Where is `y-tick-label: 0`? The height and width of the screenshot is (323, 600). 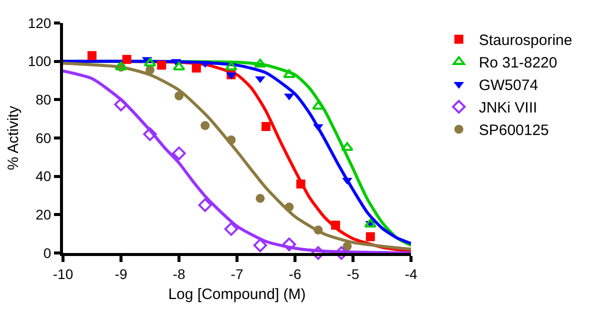
y-tick-label: 0 is located at coordinates (47, 252).